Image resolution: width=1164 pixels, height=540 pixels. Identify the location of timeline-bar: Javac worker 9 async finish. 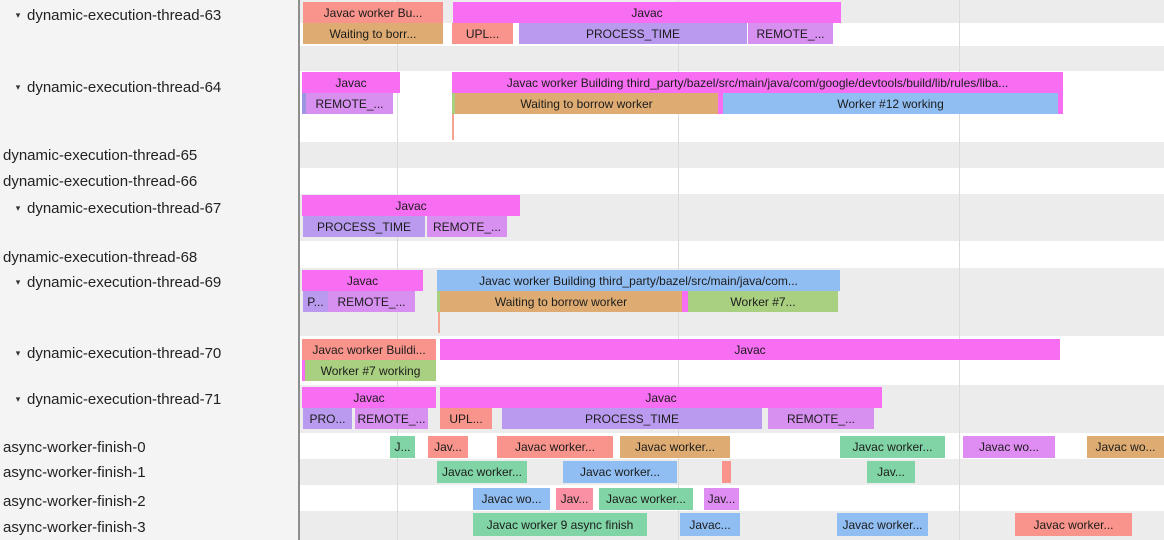
(560, 524).